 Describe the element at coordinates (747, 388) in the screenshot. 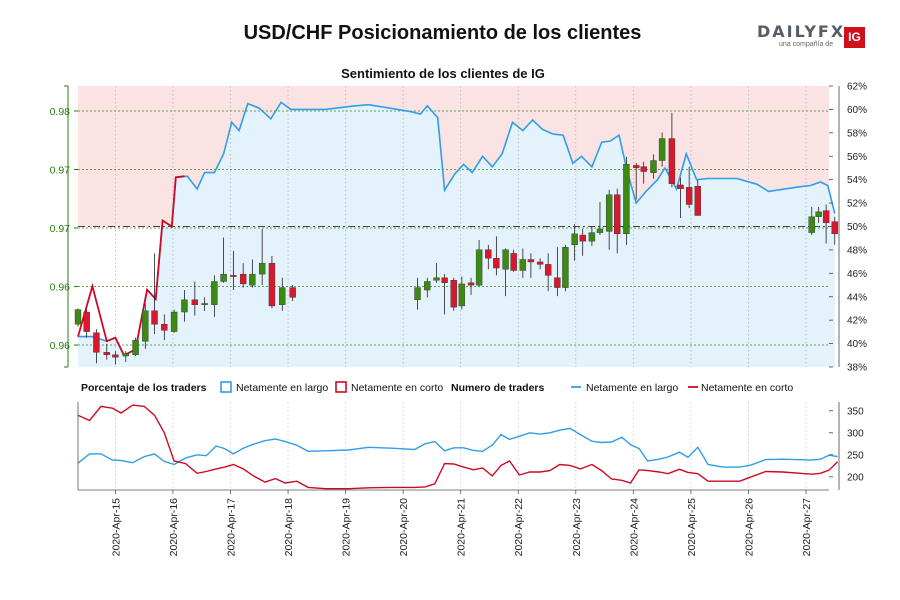

I see `legend-num-short-label: Netamente en corto` at that location.